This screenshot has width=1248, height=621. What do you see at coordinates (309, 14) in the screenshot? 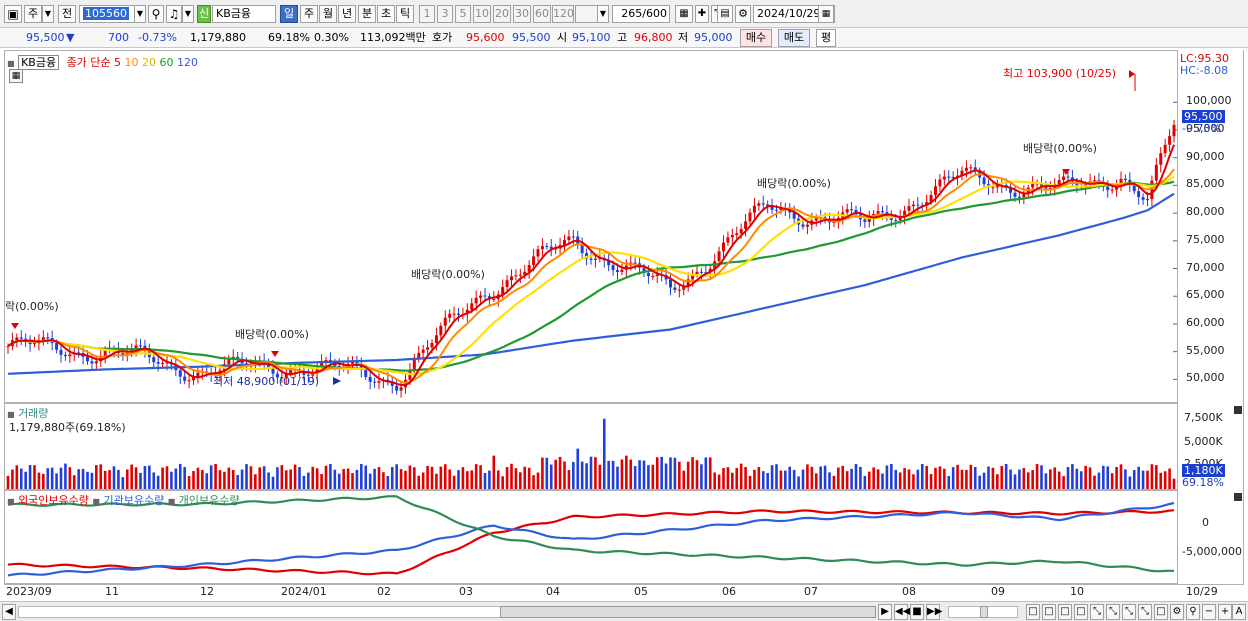
I see `tab-weekly: 주` at bounding box center [309, 14].